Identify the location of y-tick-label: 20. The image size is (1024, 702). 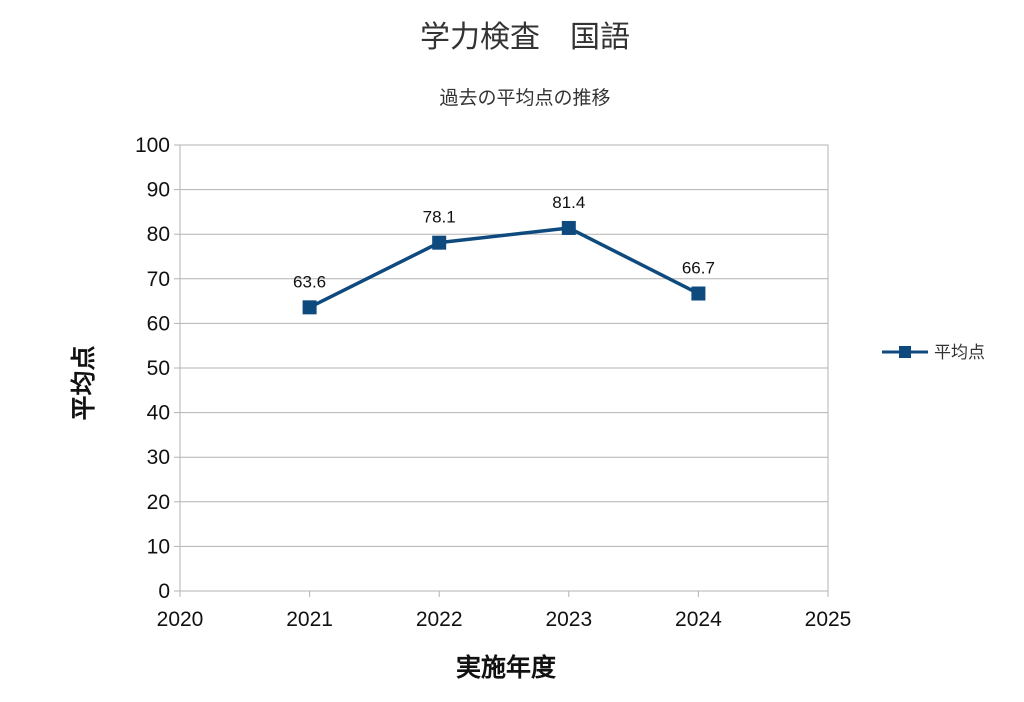
(158, 502).